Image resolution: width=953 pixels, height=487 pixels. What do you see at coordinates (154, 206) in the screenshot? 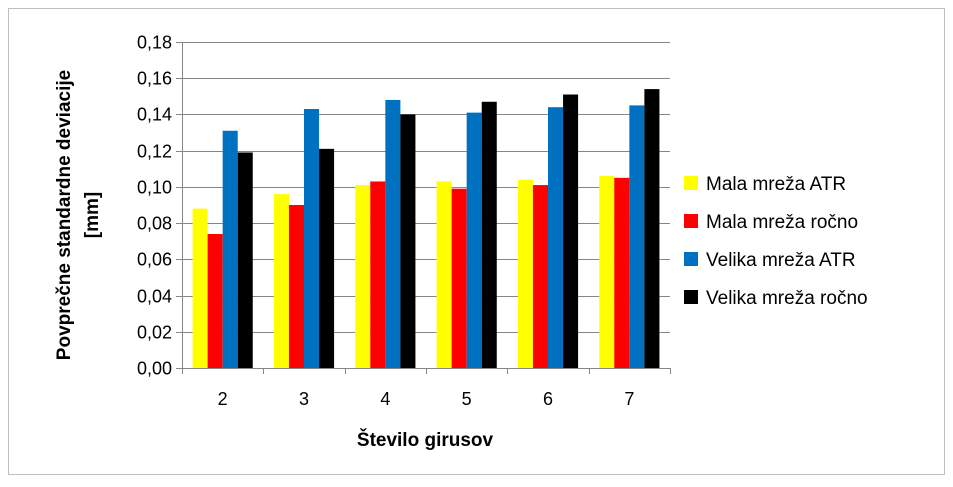
I see `y-tick-labels: 0,00 0,02 0,04 0,06 0,08 0,10 0,12 0,14 0,16 0,18` at bounding box center [154, 206].